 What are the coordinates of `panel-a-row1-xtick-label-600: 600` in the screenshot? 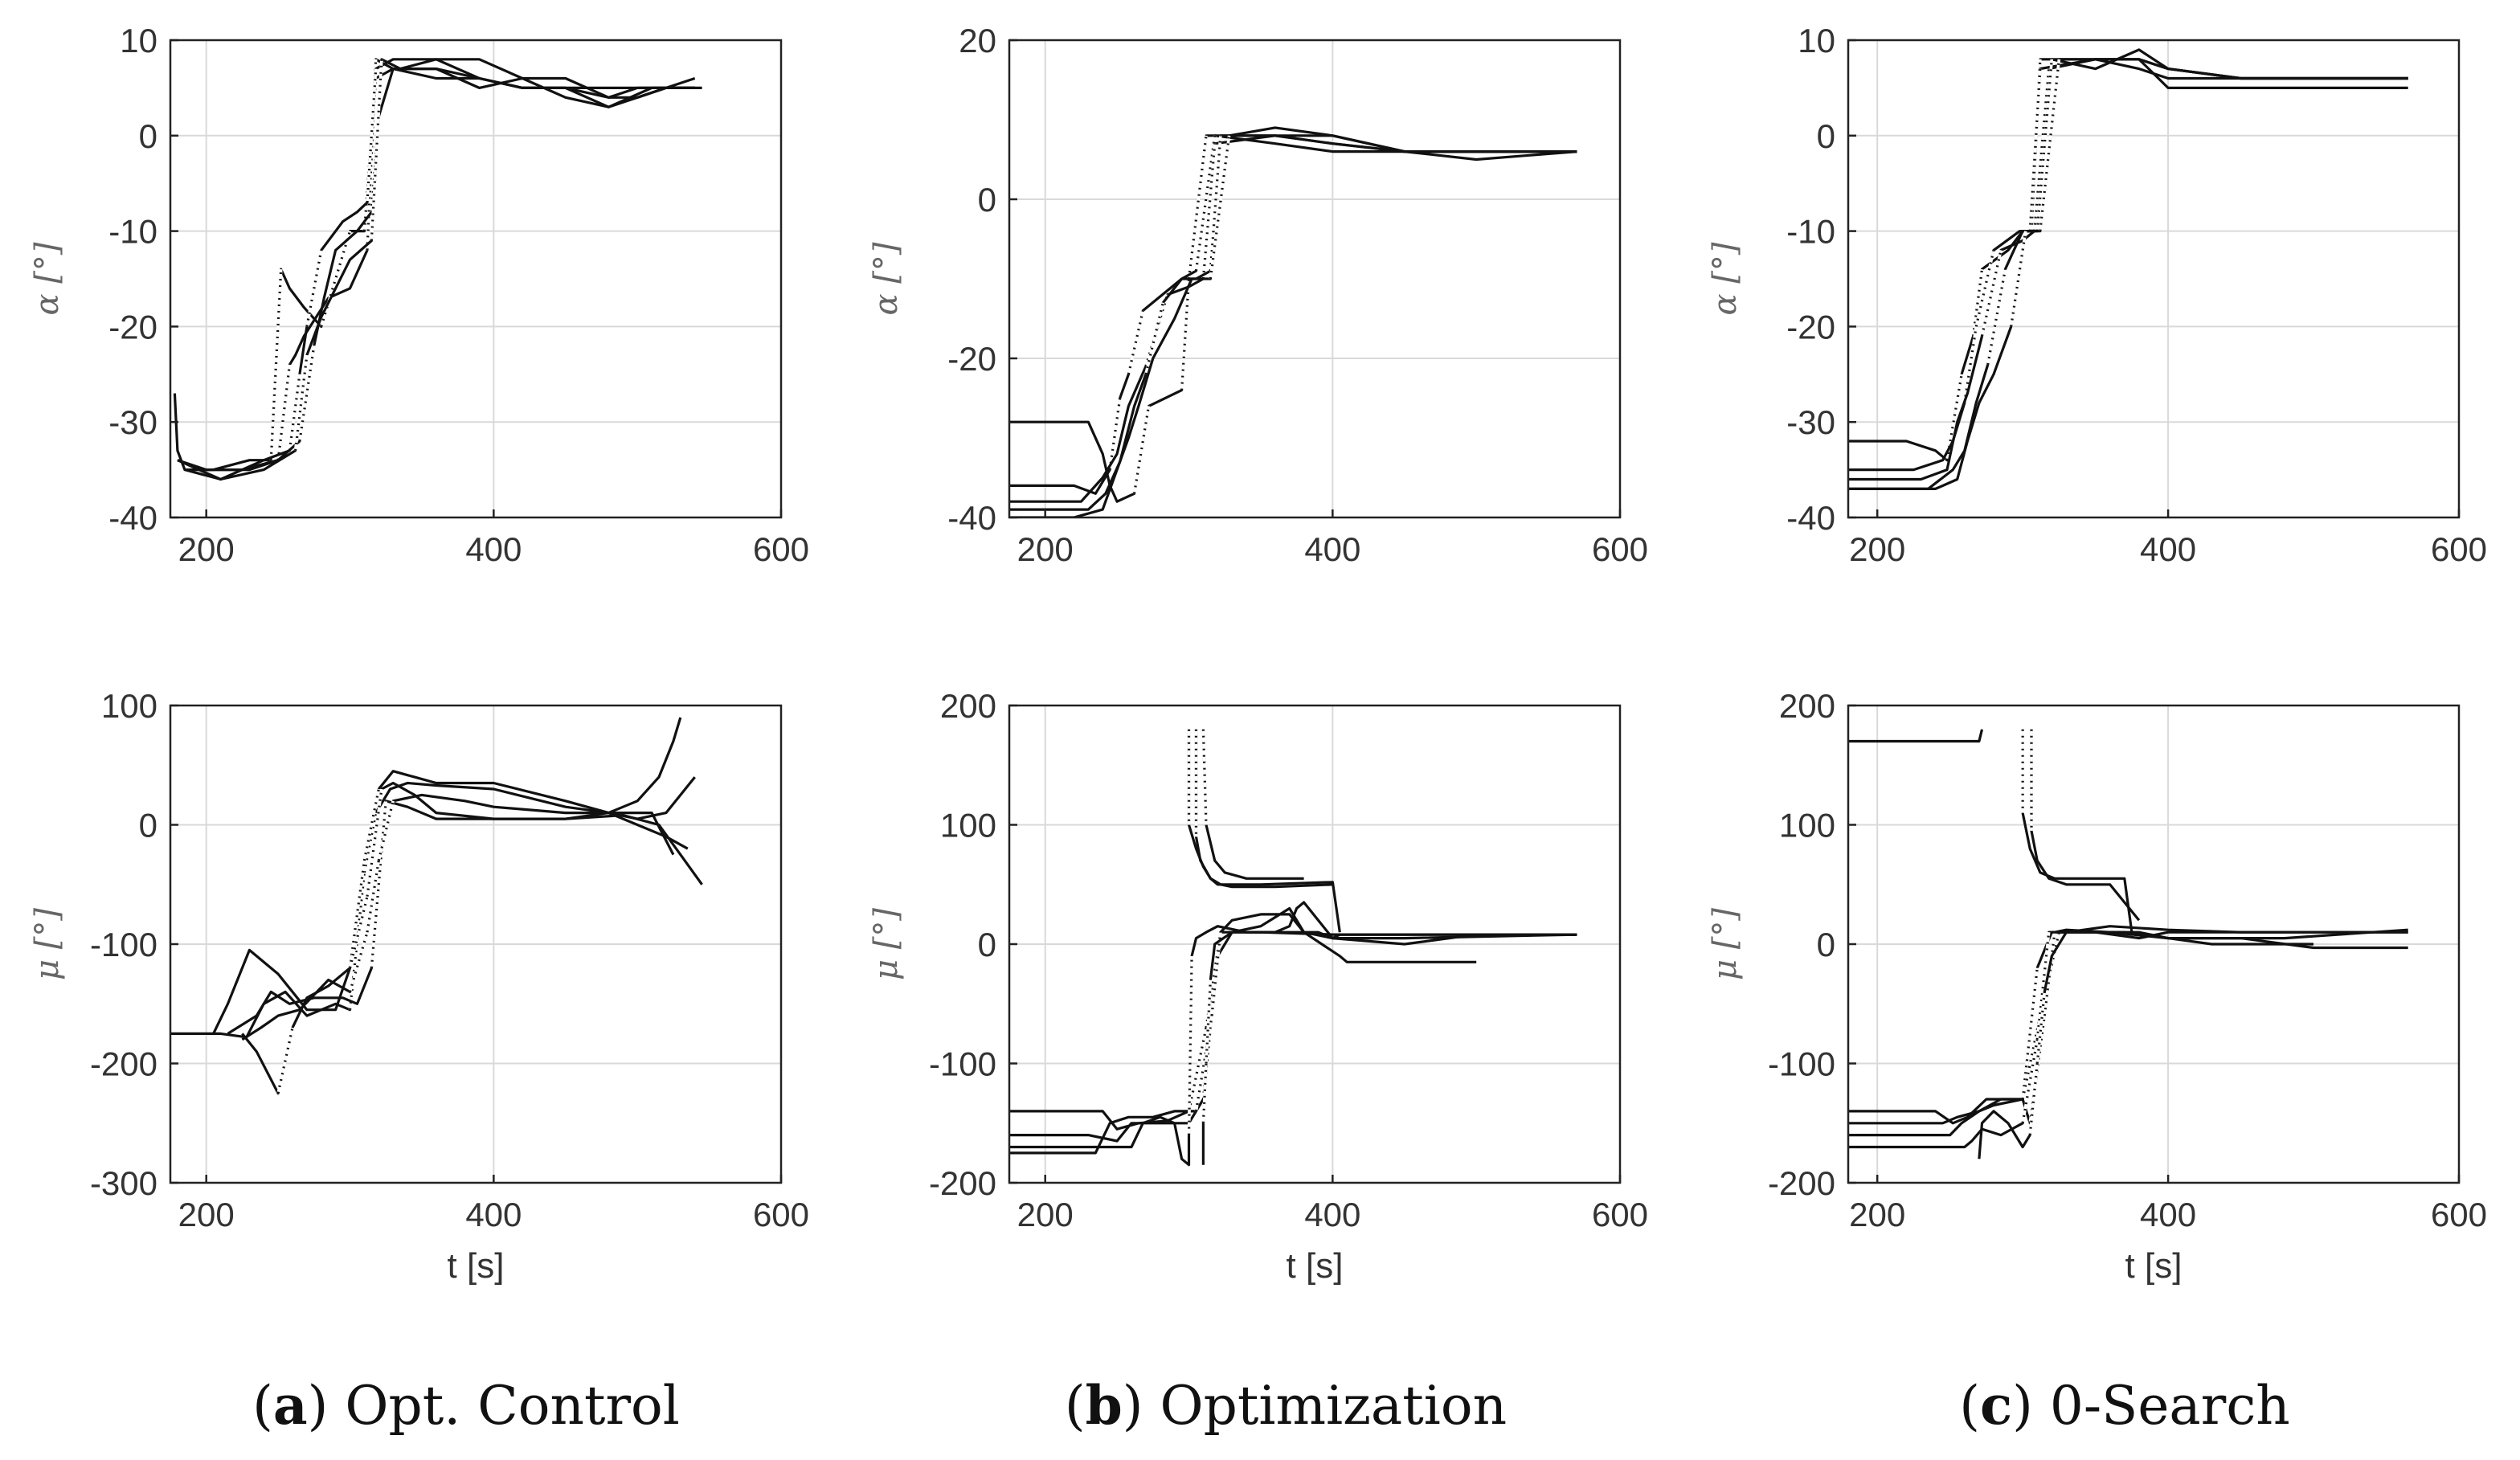 It's located at (781, 549).